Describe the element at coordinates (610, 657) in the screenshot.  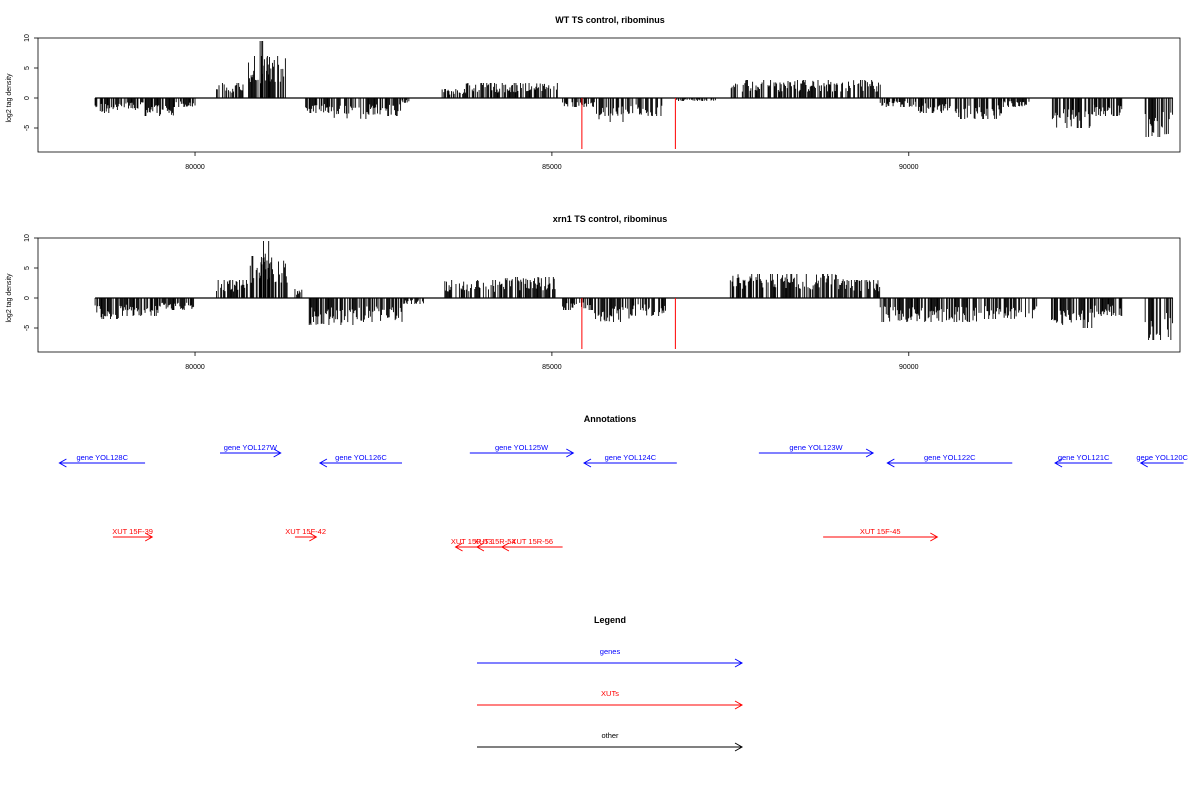
I see `legend-item: genes` at that location.